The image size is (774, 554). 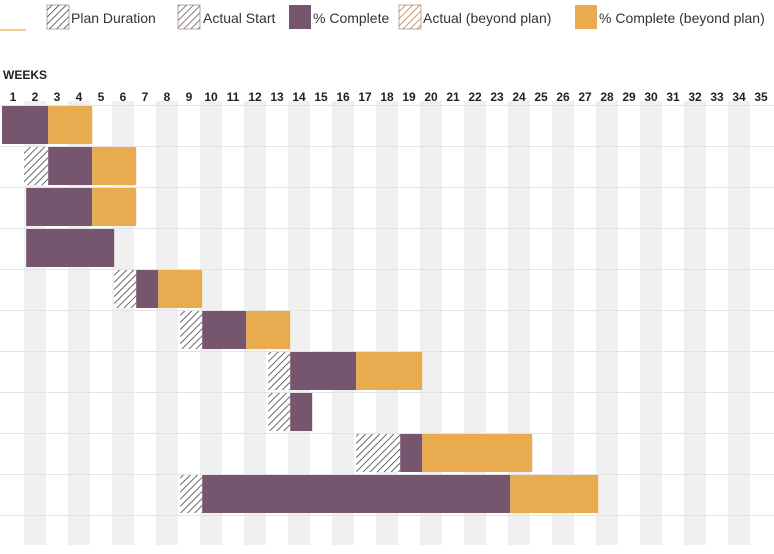 I want to click on week-tick-10: 10, so click(x=211, y=97).